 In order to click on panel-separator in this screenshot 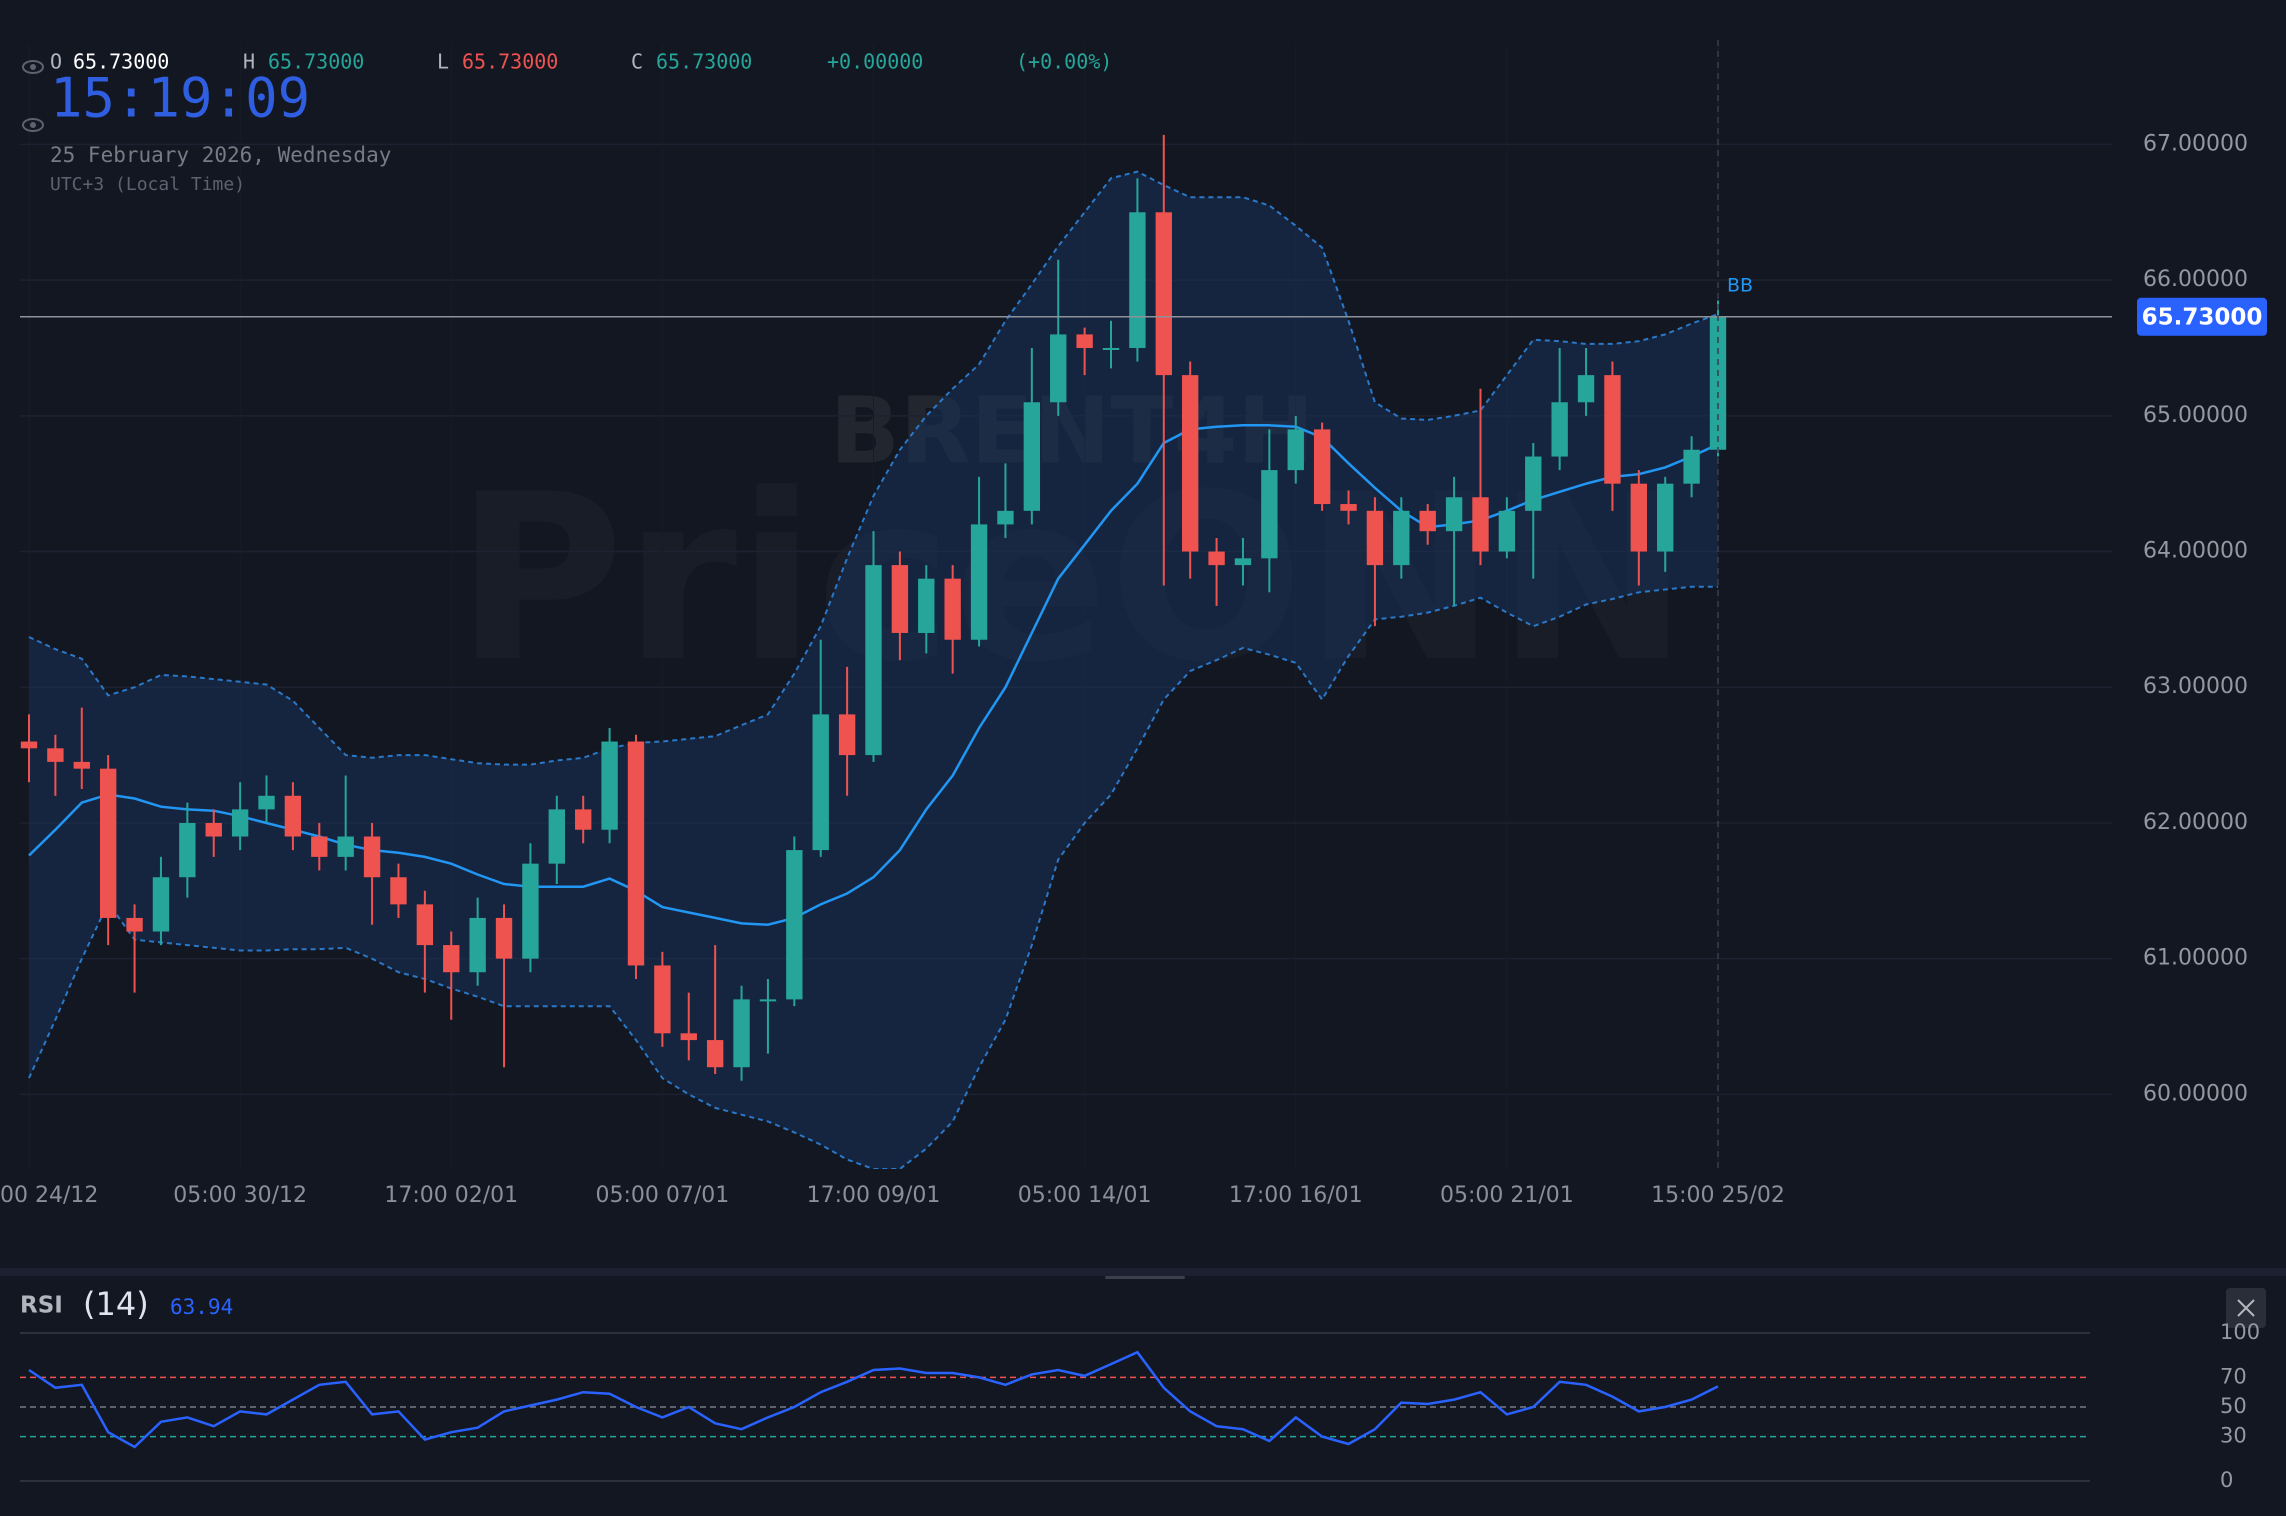, I will do `click(1143, 1272)`.